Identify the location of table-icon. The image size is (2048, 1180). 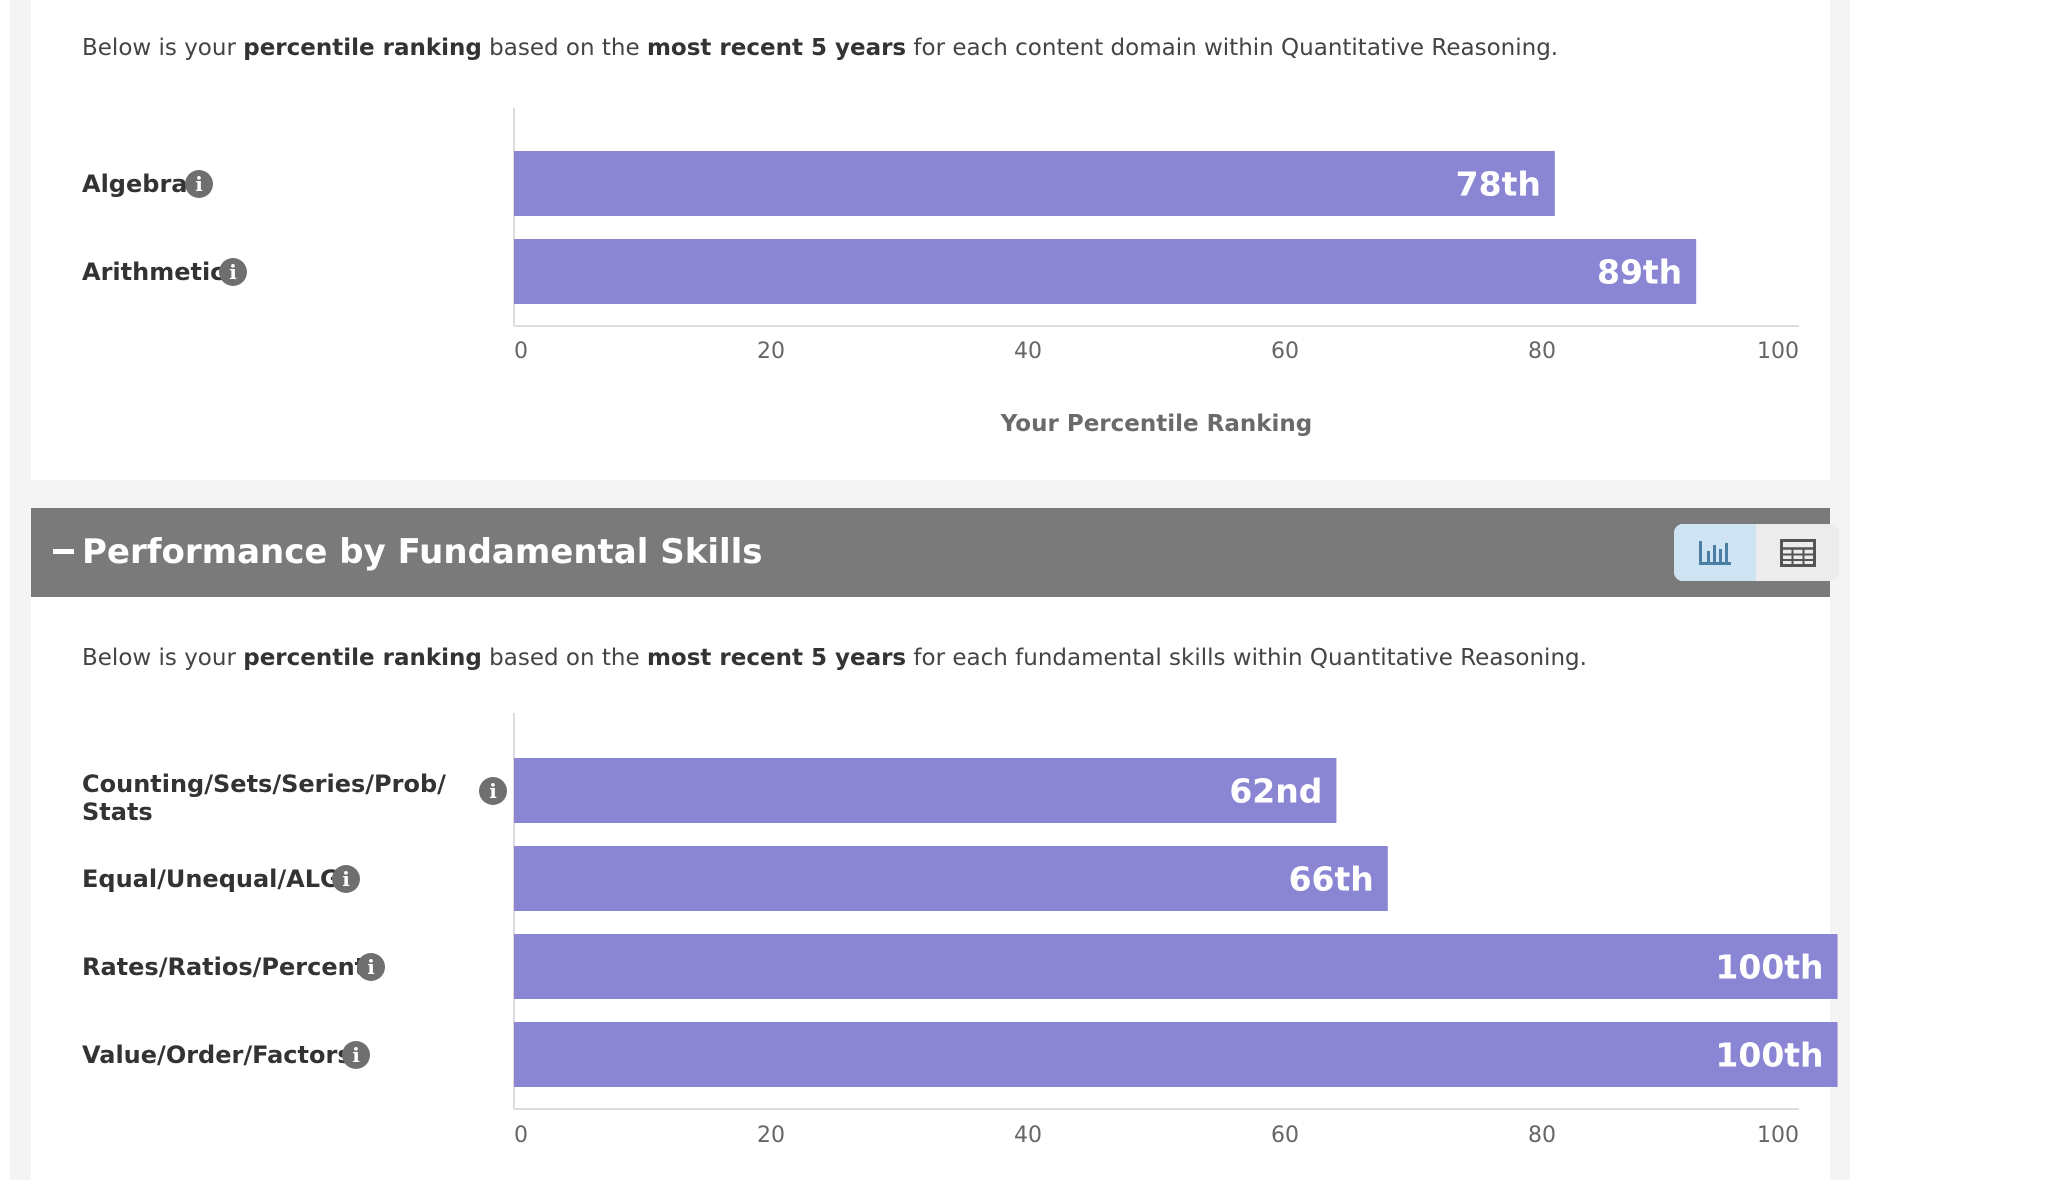
(1798, 552).